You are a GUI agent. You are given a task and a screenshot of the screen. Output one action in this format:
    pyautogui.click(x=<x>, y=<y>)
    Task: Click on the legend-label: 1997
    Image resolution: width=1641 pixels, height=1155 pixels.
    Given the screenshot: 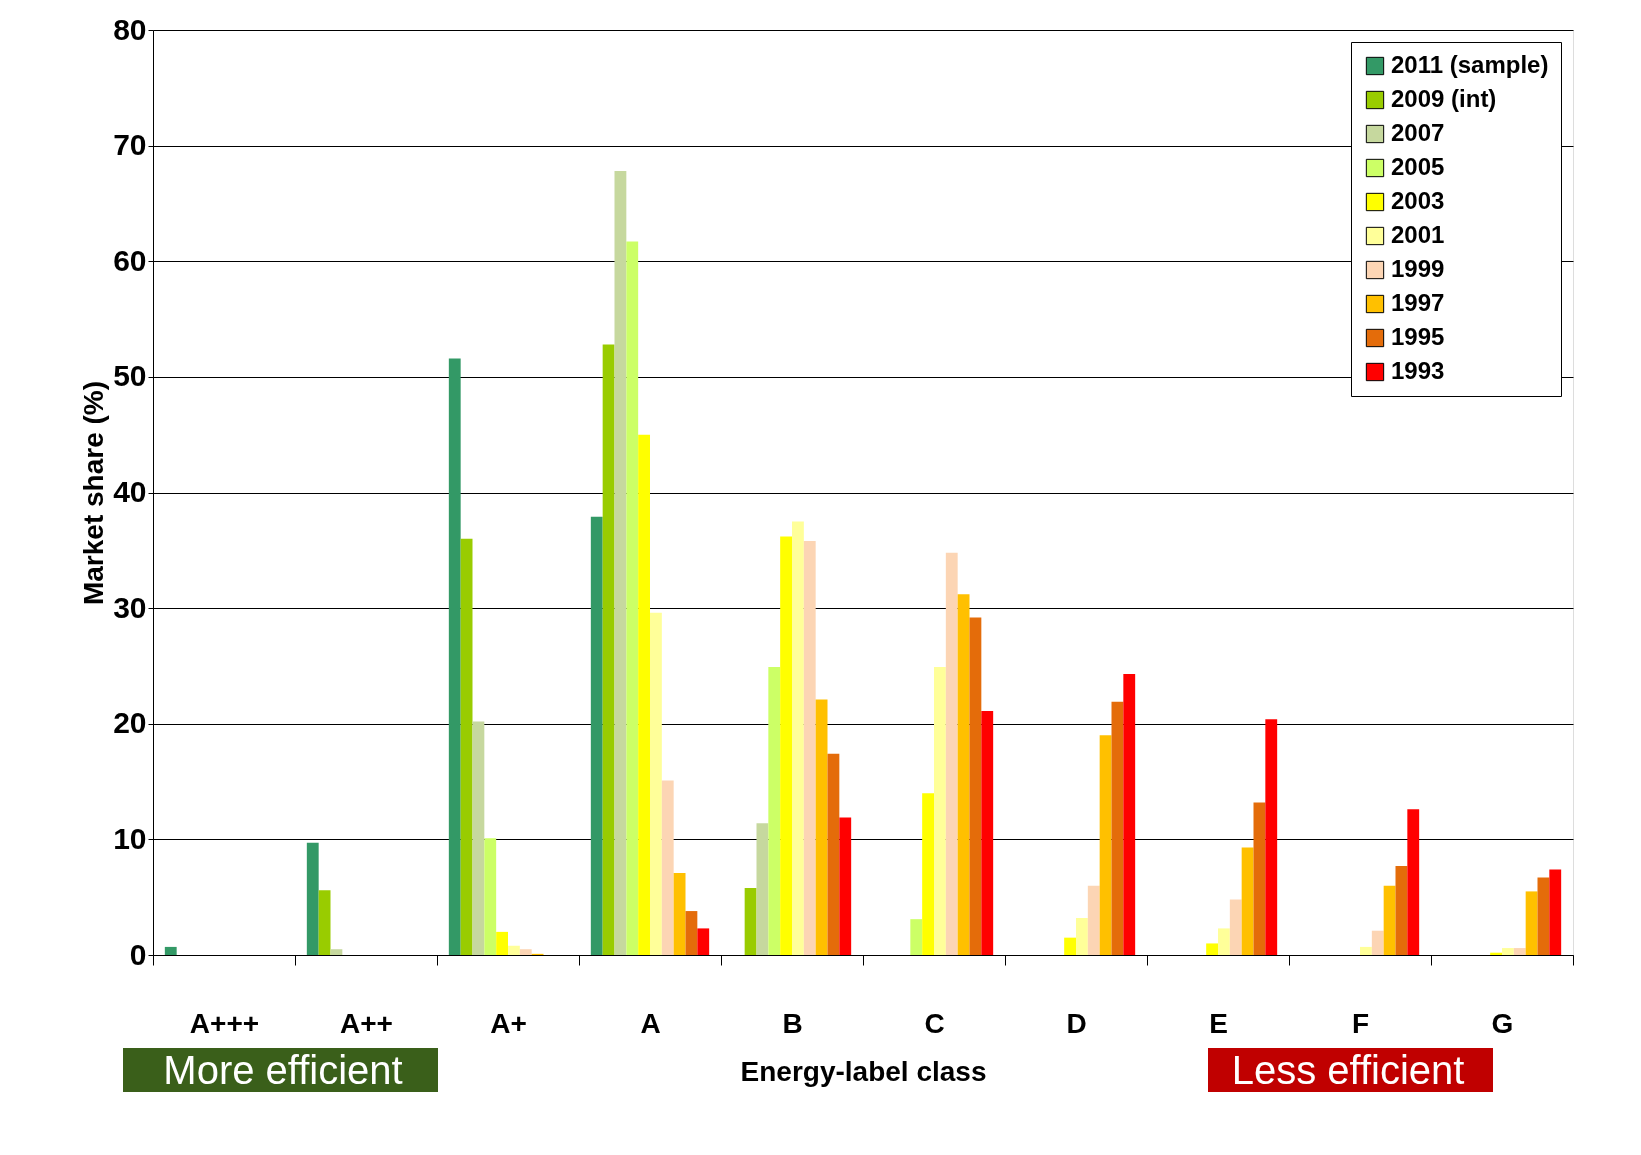 What is the action you would take?
    pyautogui.click(x=1418, y=302)
    